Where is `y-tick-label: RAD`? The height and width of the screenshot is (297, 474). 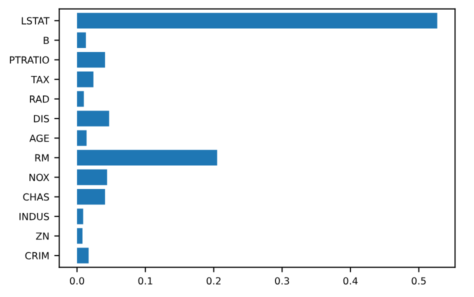 y-tick-label: RAD is located at coordinates (39, 99).